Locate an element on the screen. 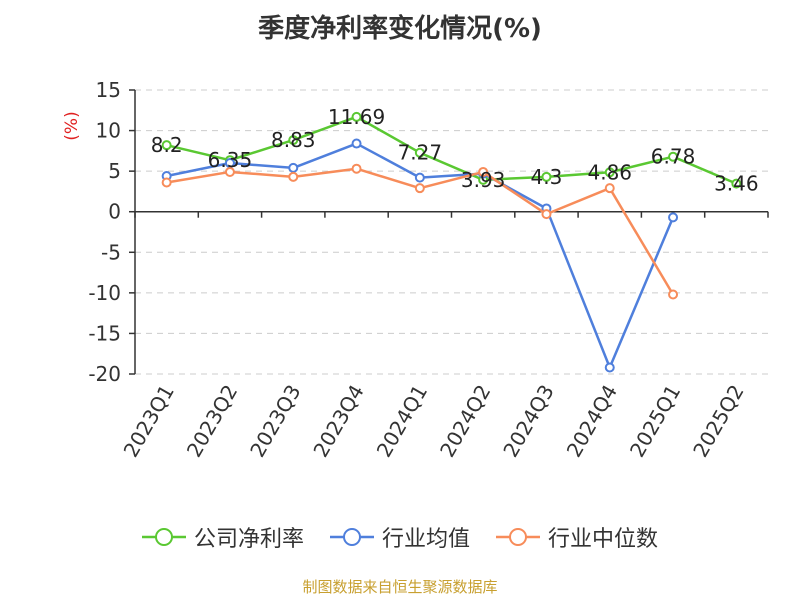 This screenshot has height=600, width=800. legend-item: 行业均值 is located at coordinates (399, 537).